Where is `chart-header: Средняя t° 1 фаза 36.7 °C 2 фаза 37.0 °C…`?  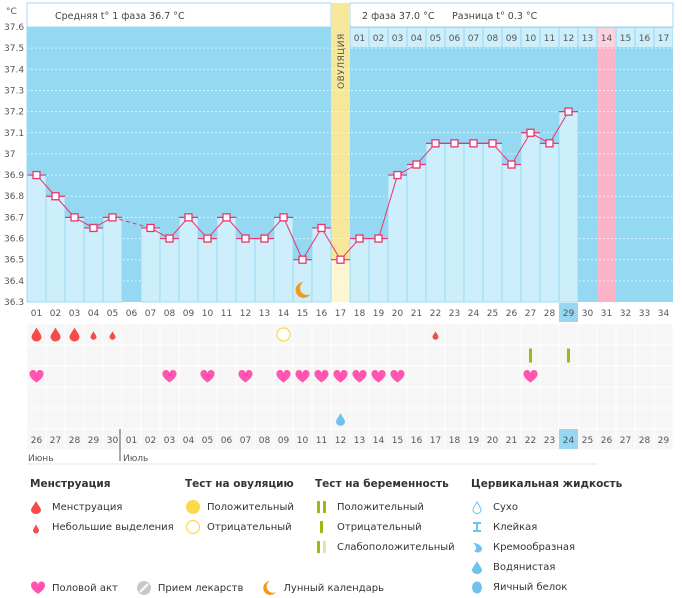
chart-header: Средняя t° 1 фаза 36.7 °C 2 фаза 37.0 °C… is located at coordinates (350, 15).